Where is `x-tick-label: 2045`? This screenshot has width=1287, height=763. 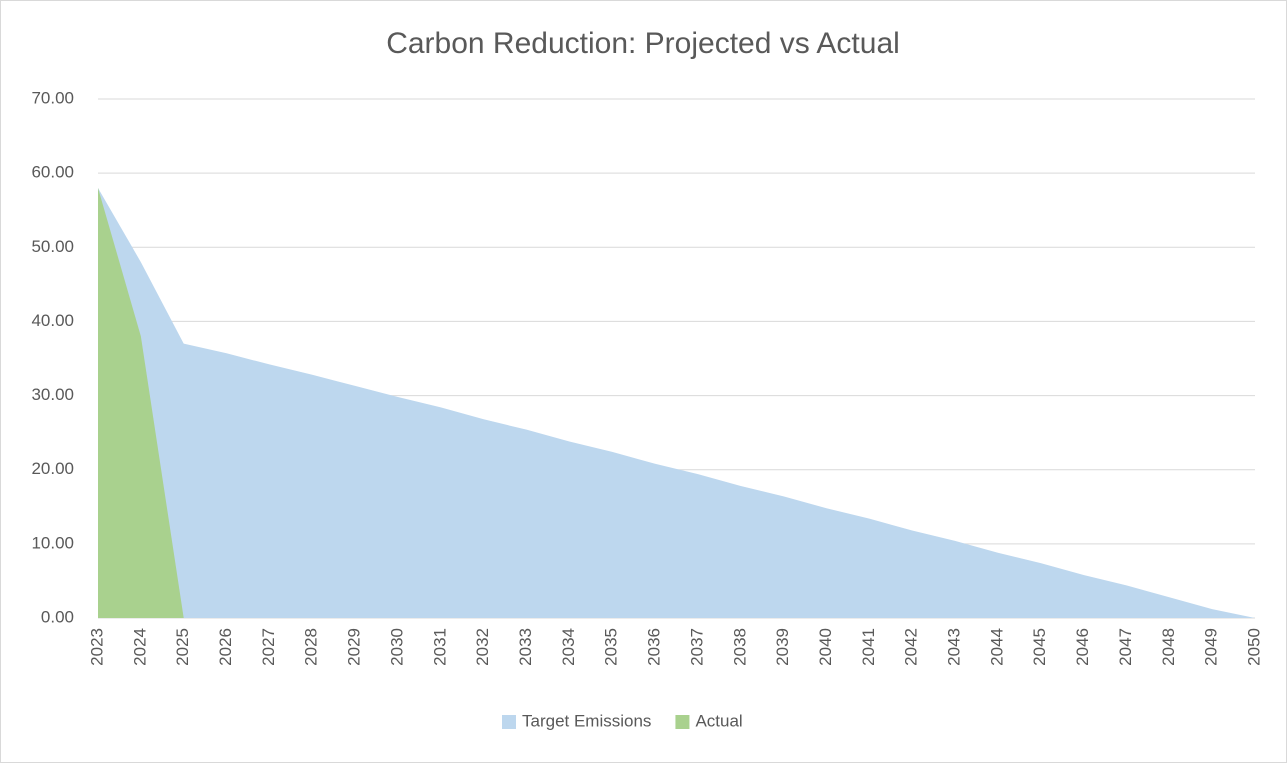
x-tick-label: 2045 is located at coordinates (1039, 647).